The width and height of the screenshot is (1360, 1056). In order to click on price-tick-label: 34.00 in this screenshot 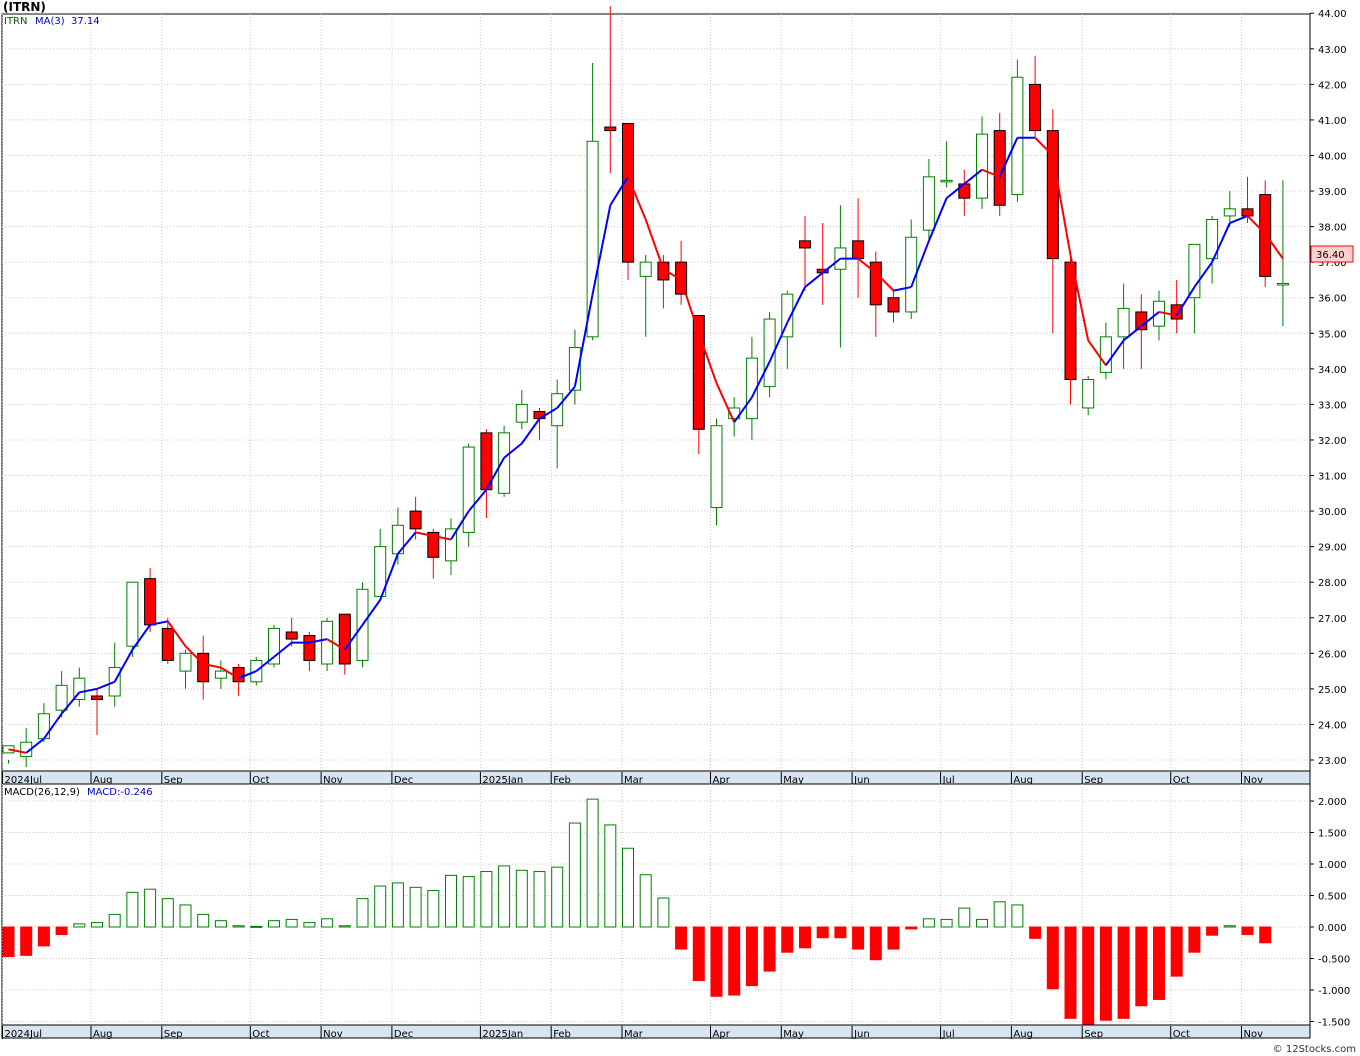, I will do `click(1332, 370)`.